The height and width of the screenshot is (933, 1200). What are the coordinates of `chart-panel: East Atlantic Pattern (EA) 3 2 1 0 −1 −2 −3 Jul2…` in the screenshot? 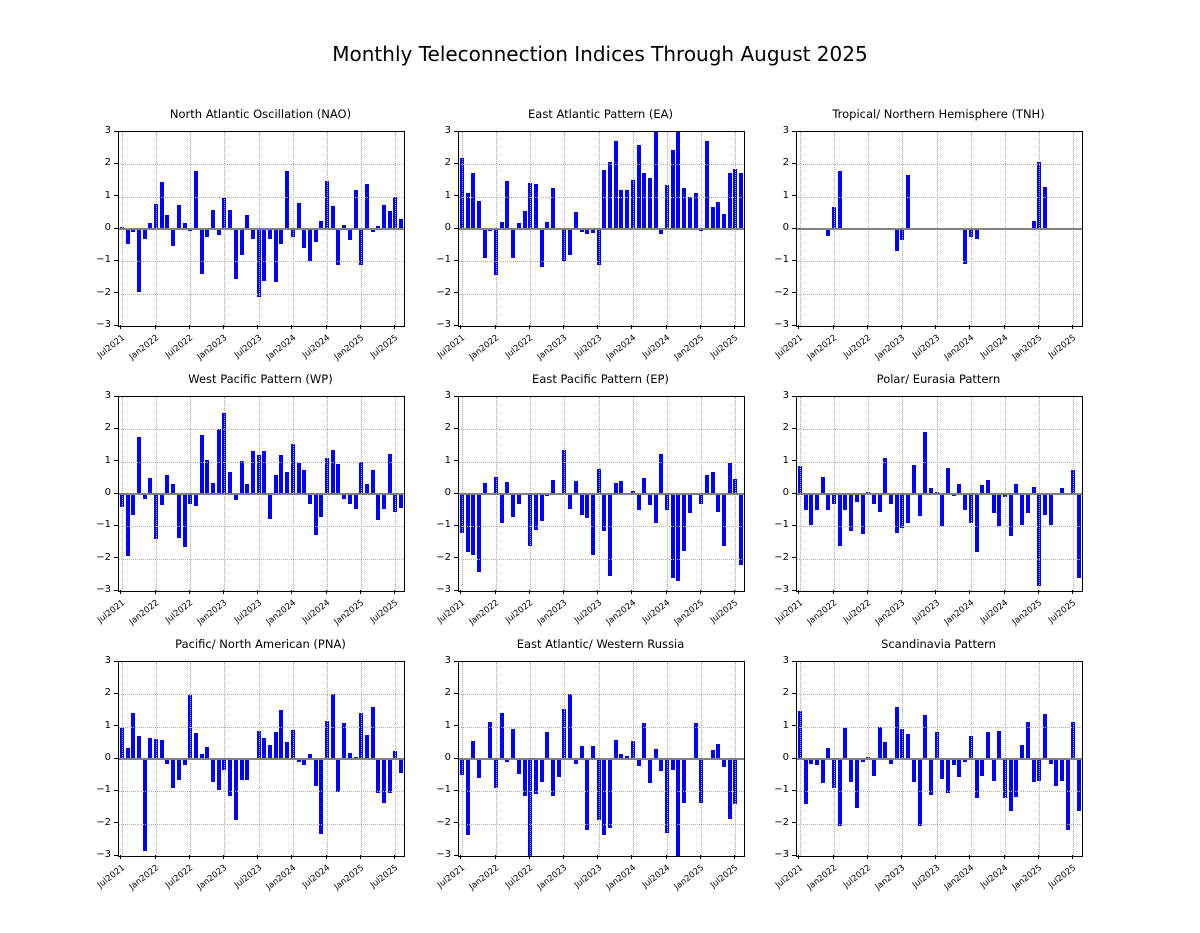 It's located at (576, 251).